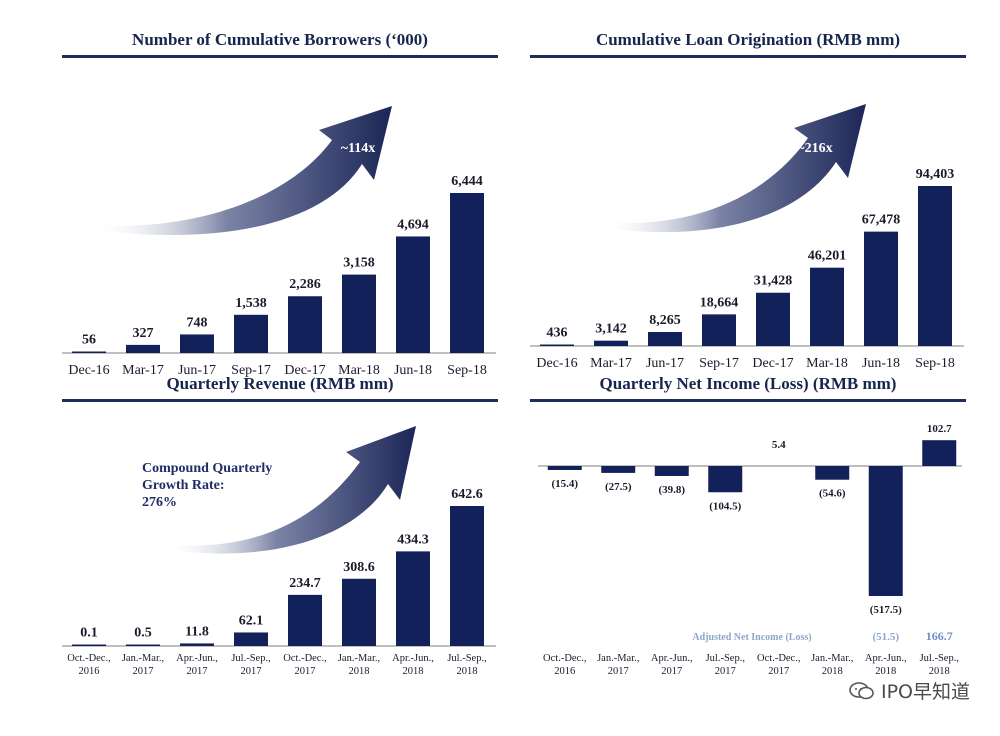 Image resolution: width=1000 pixels, height=736 pixels. What do you see at coordinates (305, 284) in the screenshot?
I see `data-label: 2,286` at bounding box center [305, 284].